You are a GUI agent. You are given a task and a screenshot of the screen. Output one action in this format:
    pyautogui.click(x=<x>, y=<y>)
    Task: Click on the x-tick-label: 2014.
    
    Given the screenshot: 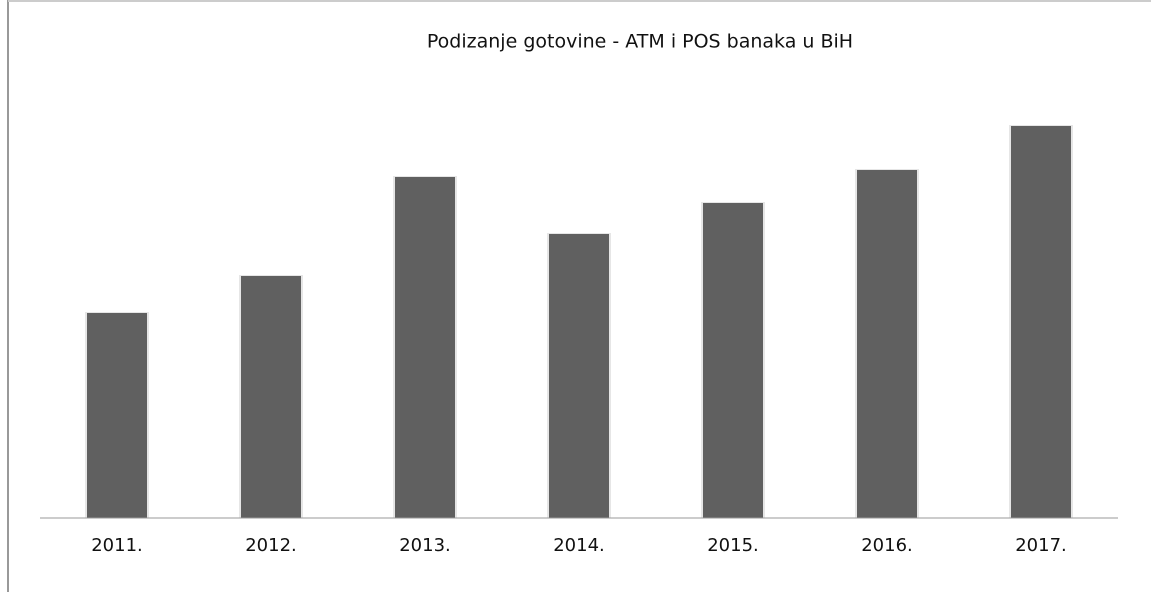 What is the action you would take?
    pyautogui.click(x=579, y=545)
    